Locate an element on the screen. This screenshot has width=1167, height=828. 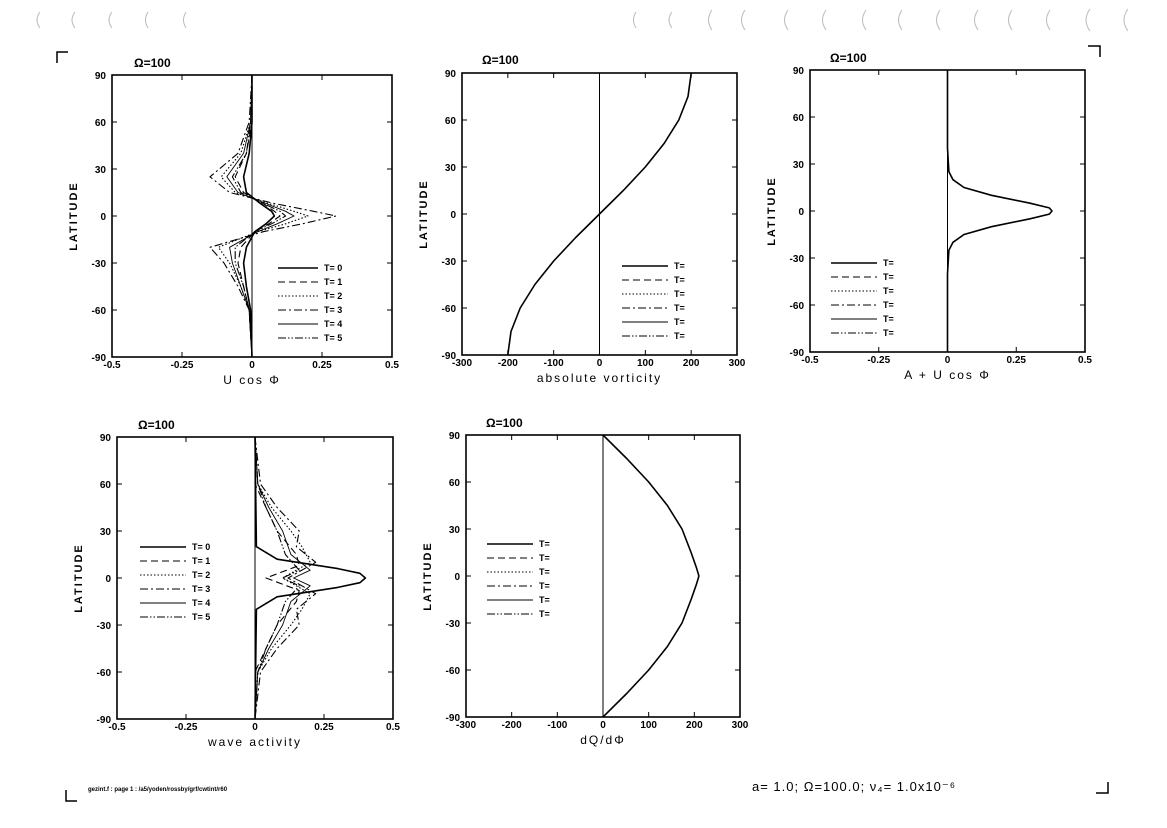
x-tick-label: 100 is located at coordinates (648, 725).